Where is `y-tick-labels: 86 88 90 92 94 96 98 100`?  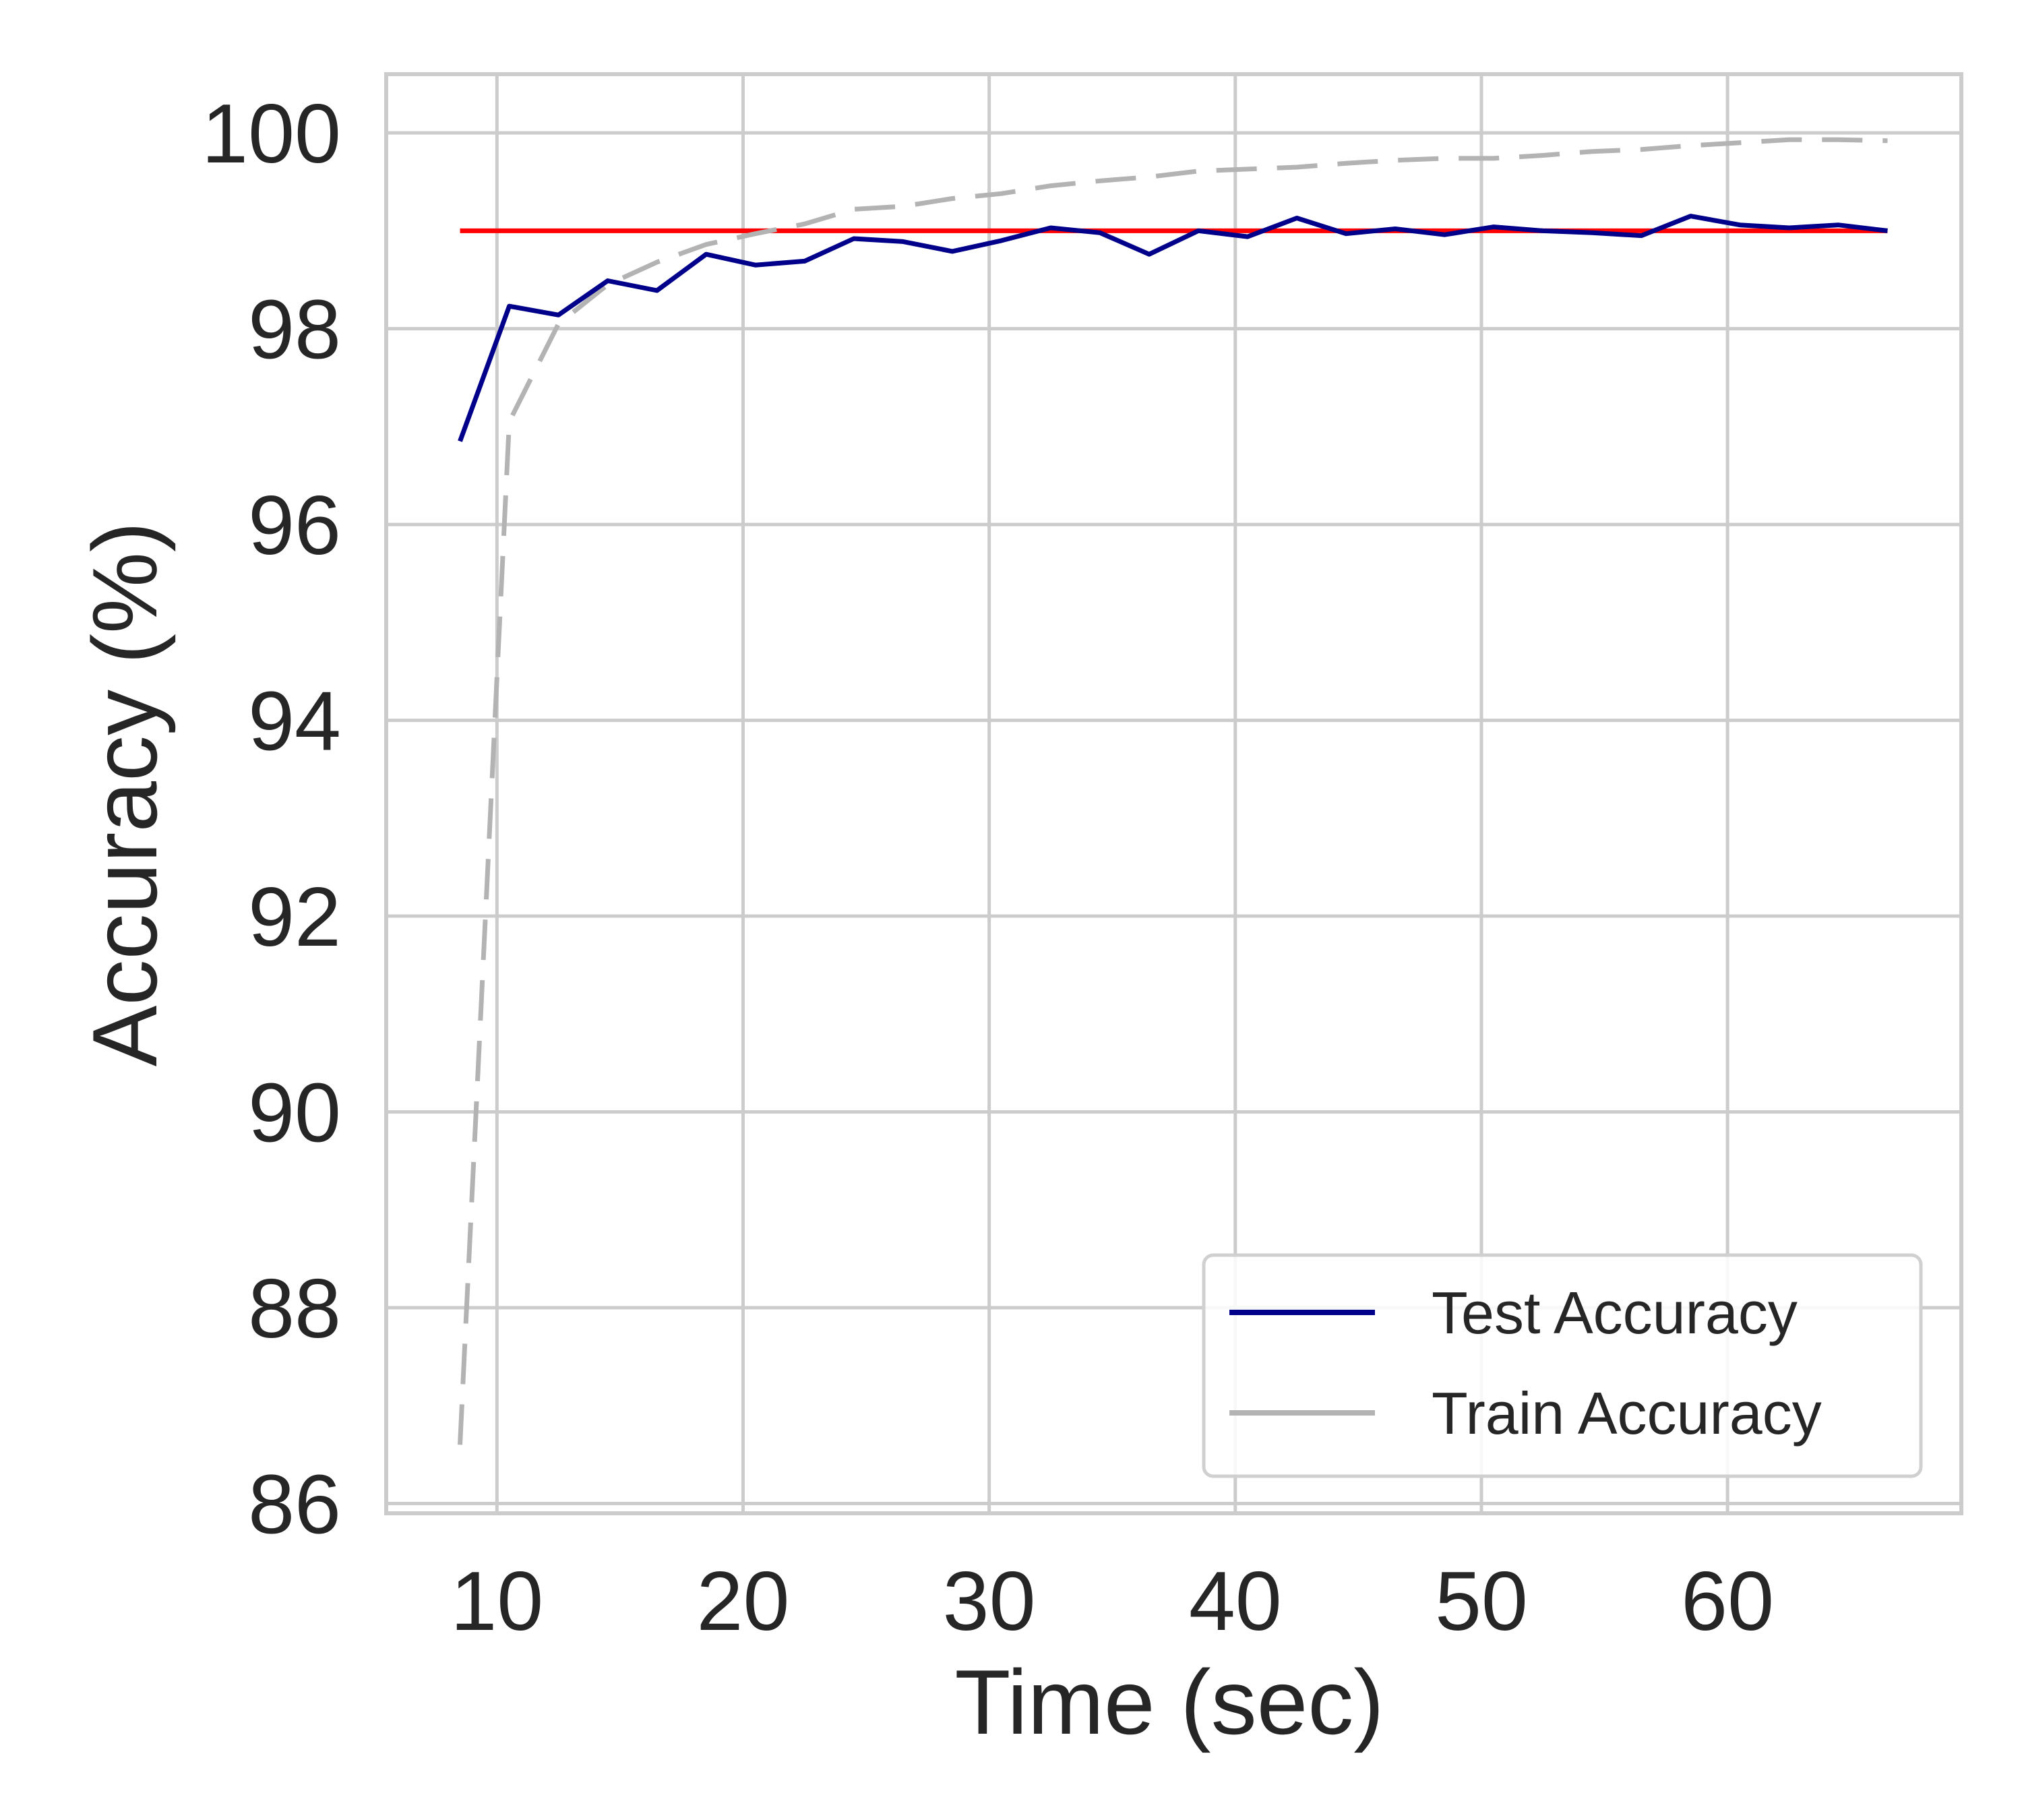
y-tick-labels: 86 88 90 92 94 96 98 100 is located at coordinates (271, 819).